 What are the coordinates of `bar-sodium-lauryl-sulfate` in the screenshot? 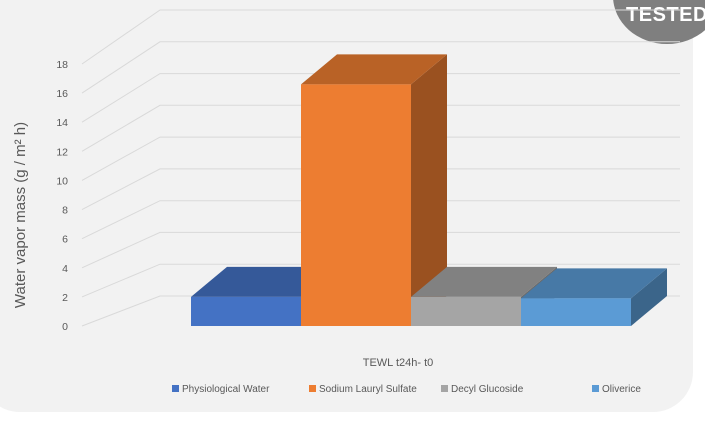 It's located at (374, 190).